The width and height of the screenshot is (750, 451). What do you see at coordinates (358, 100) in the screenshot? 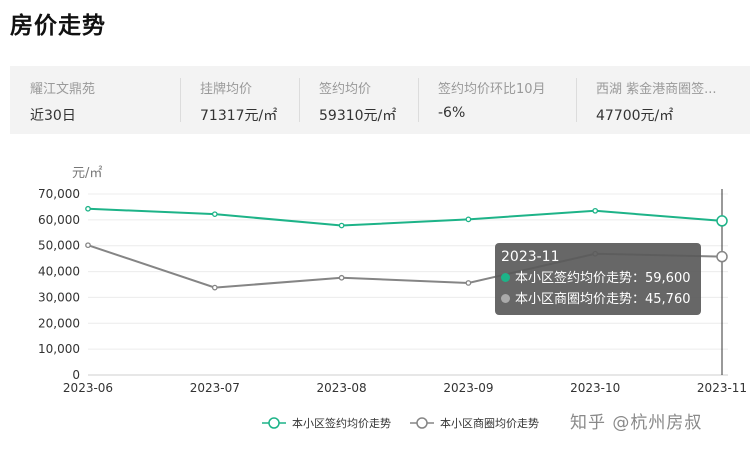
I see `stat-contract-price: 签约均价 59310元/㎡` at bounding box center [358, 100].